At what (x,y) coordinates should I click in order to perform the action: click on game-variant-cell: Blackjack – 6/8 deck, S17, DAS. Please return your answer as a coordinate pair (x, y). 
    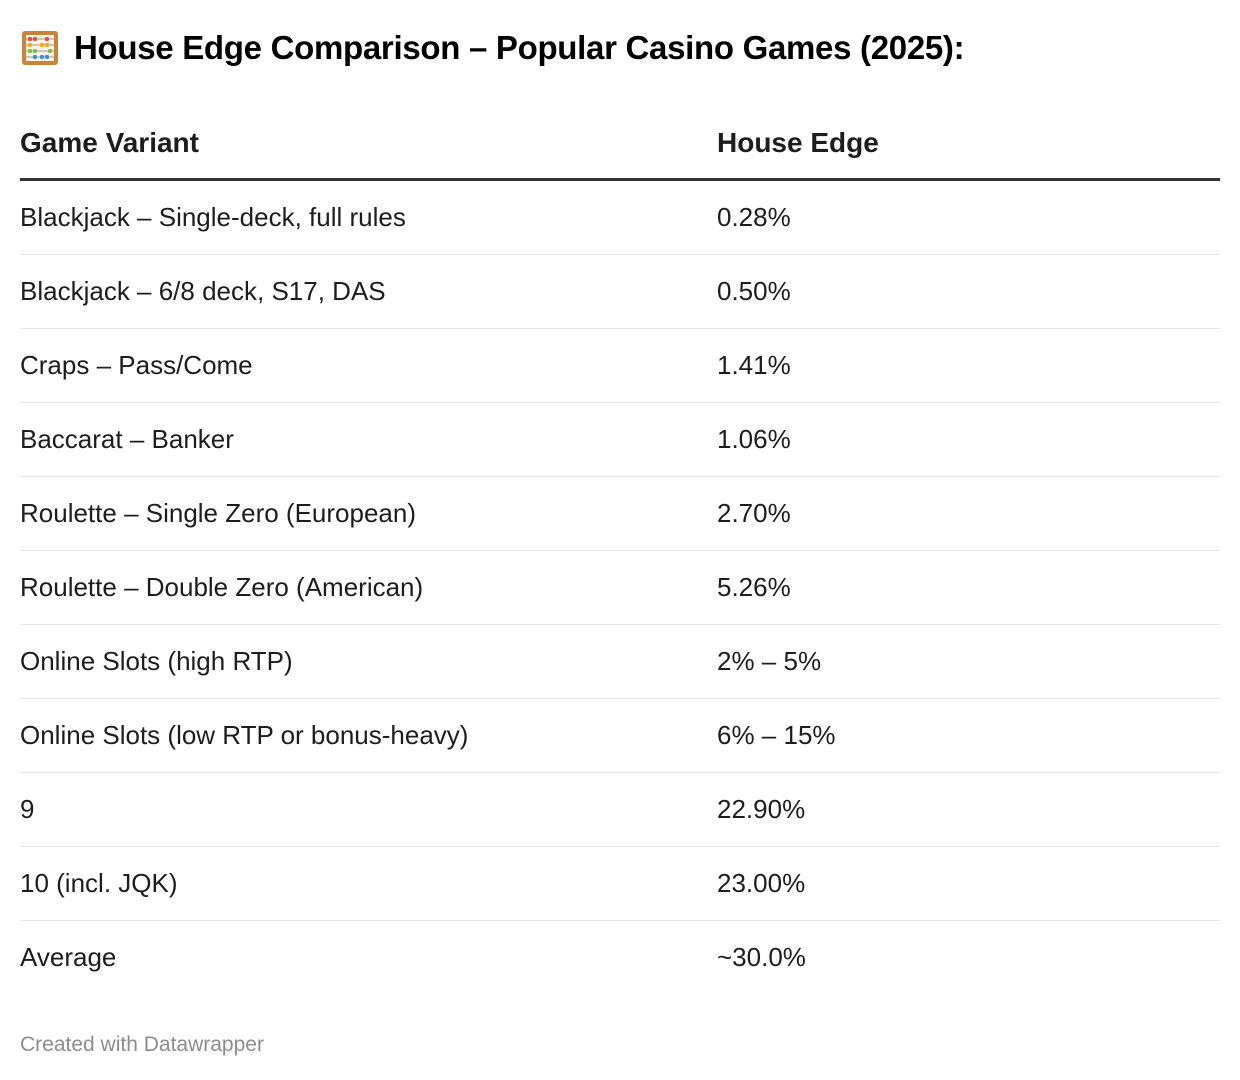
    Looking at the image, I should click on (368, 291).